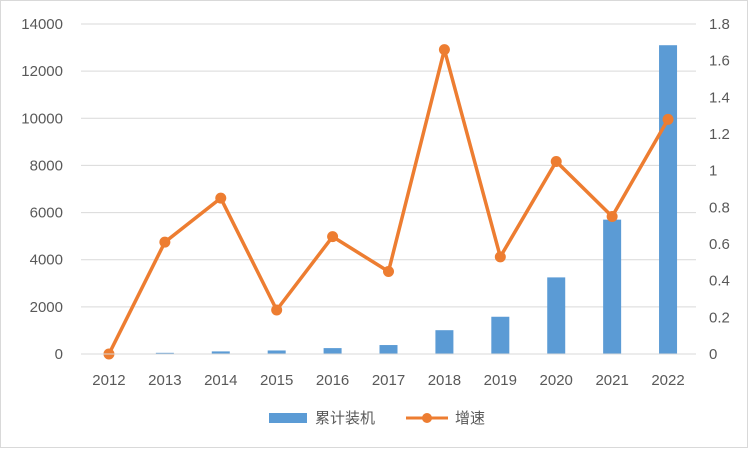  I want to click on x-tick-label: 2019, so click(500, 380).